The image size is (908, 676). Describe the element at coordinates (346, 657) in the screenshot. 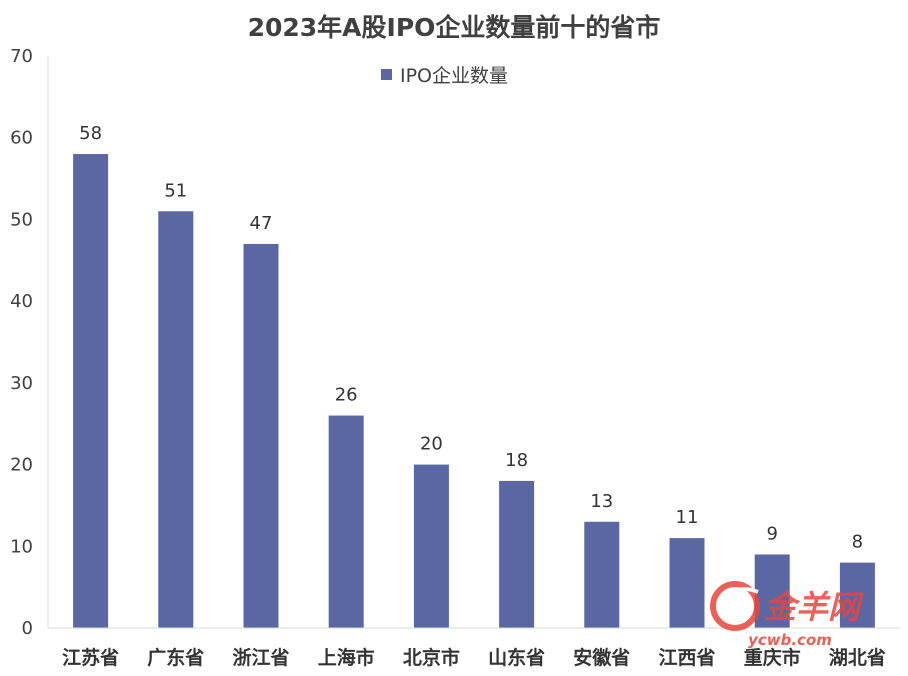

I see `x-tick-label: 上海市` at that location.